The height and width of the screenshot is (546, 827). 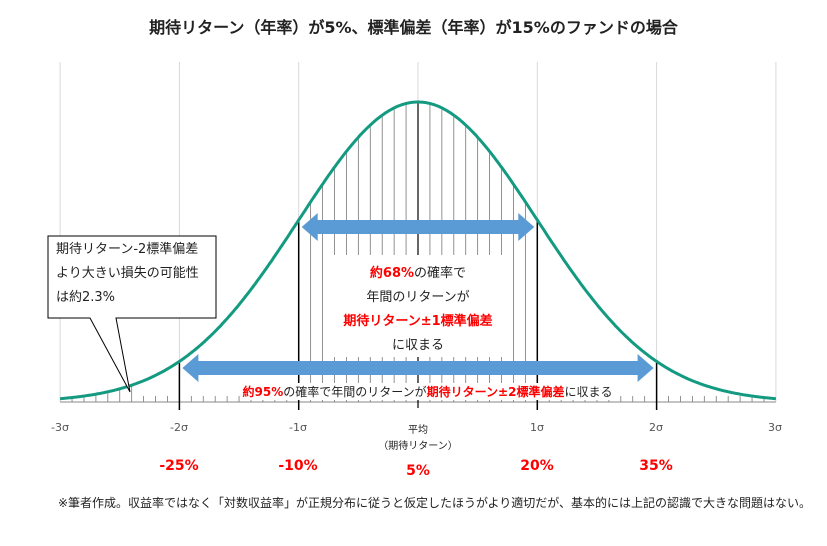 I want to click on text: の確率で年間のリターンが, so click(x=355, y=392).